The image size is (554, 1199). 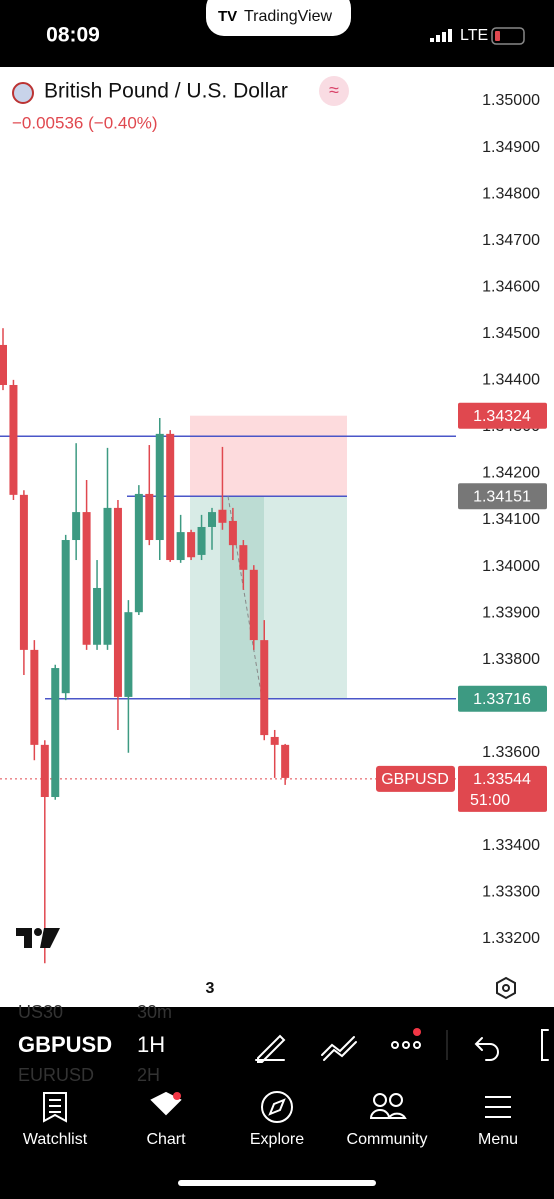 I want to click on tv-logo, so click(x=38, y=938).